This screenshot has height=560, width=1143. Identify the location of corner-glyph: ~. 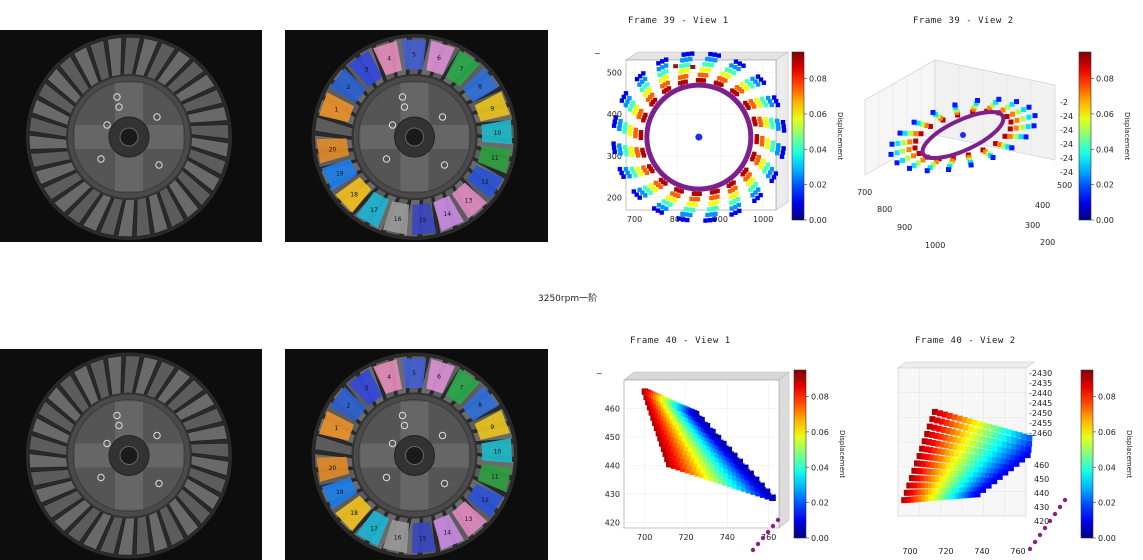
(599, 373).